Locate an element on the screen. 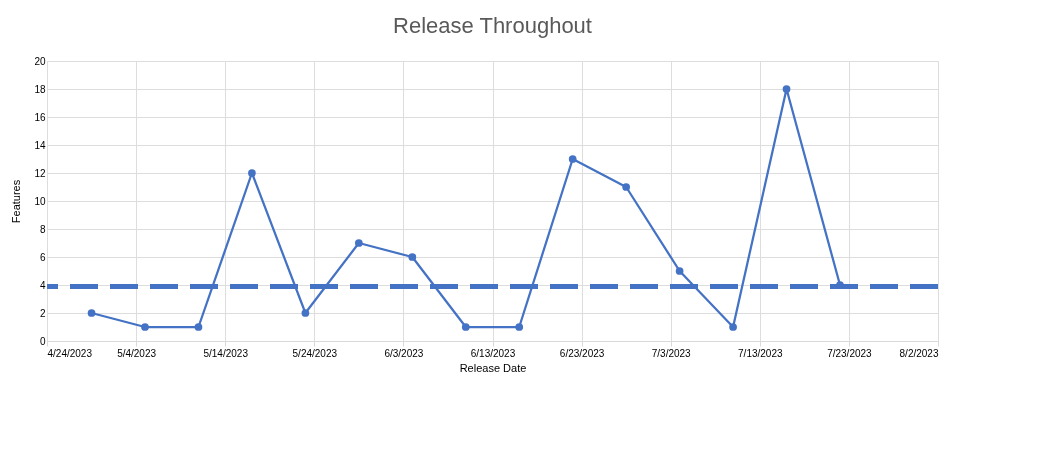  y-axis-title: Features is located at coordinates (16, 201).